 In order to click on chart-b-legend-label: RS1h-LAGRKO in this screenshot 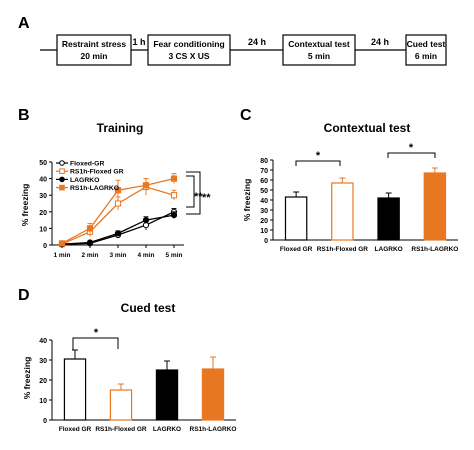, I will do `click(94, 188)`.